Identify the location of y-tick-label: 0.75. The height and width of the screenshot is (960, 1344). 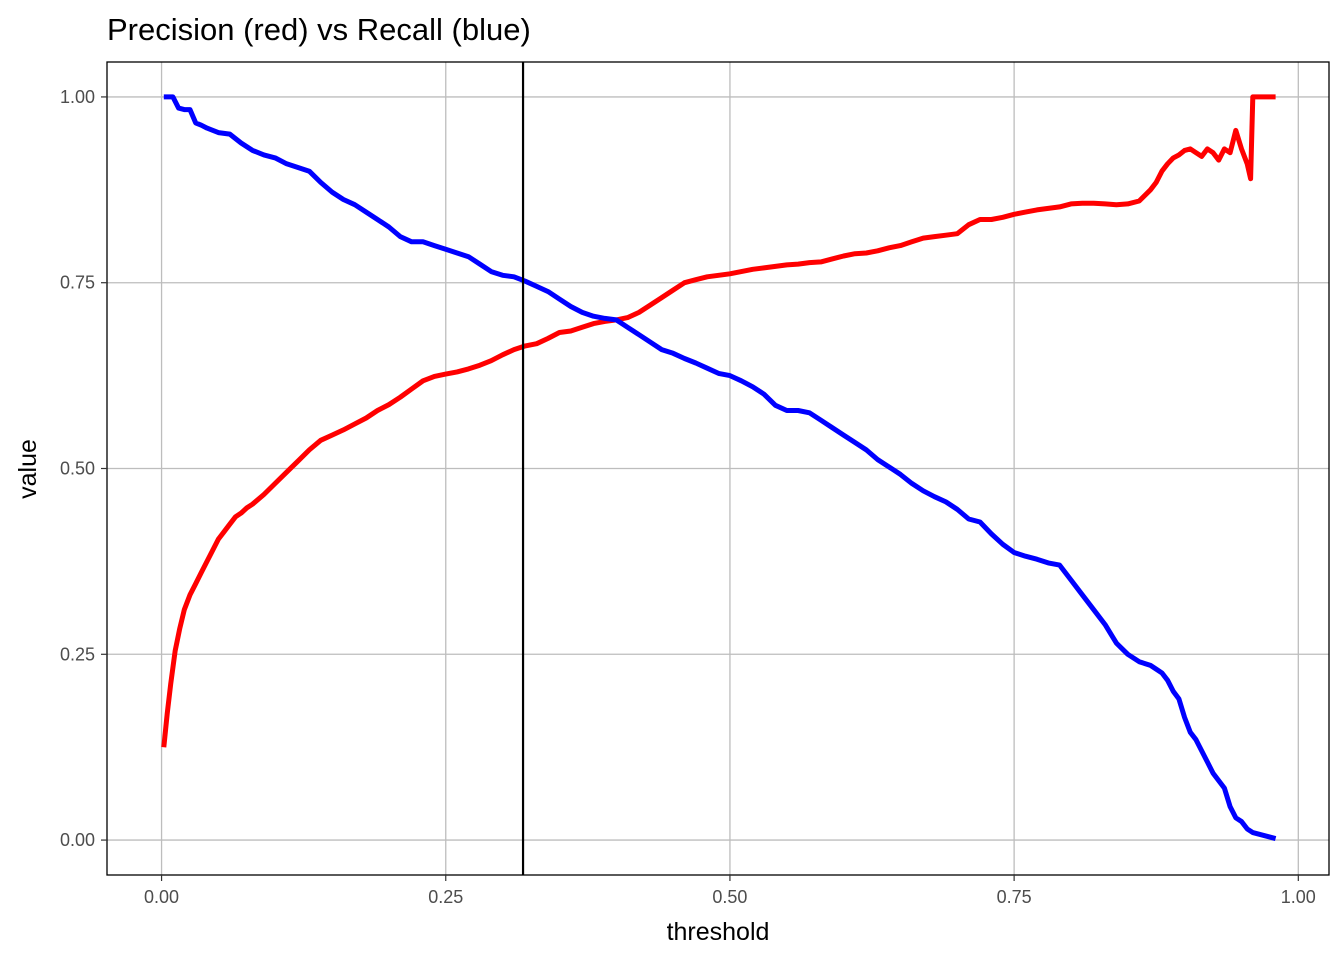
(77, 283).